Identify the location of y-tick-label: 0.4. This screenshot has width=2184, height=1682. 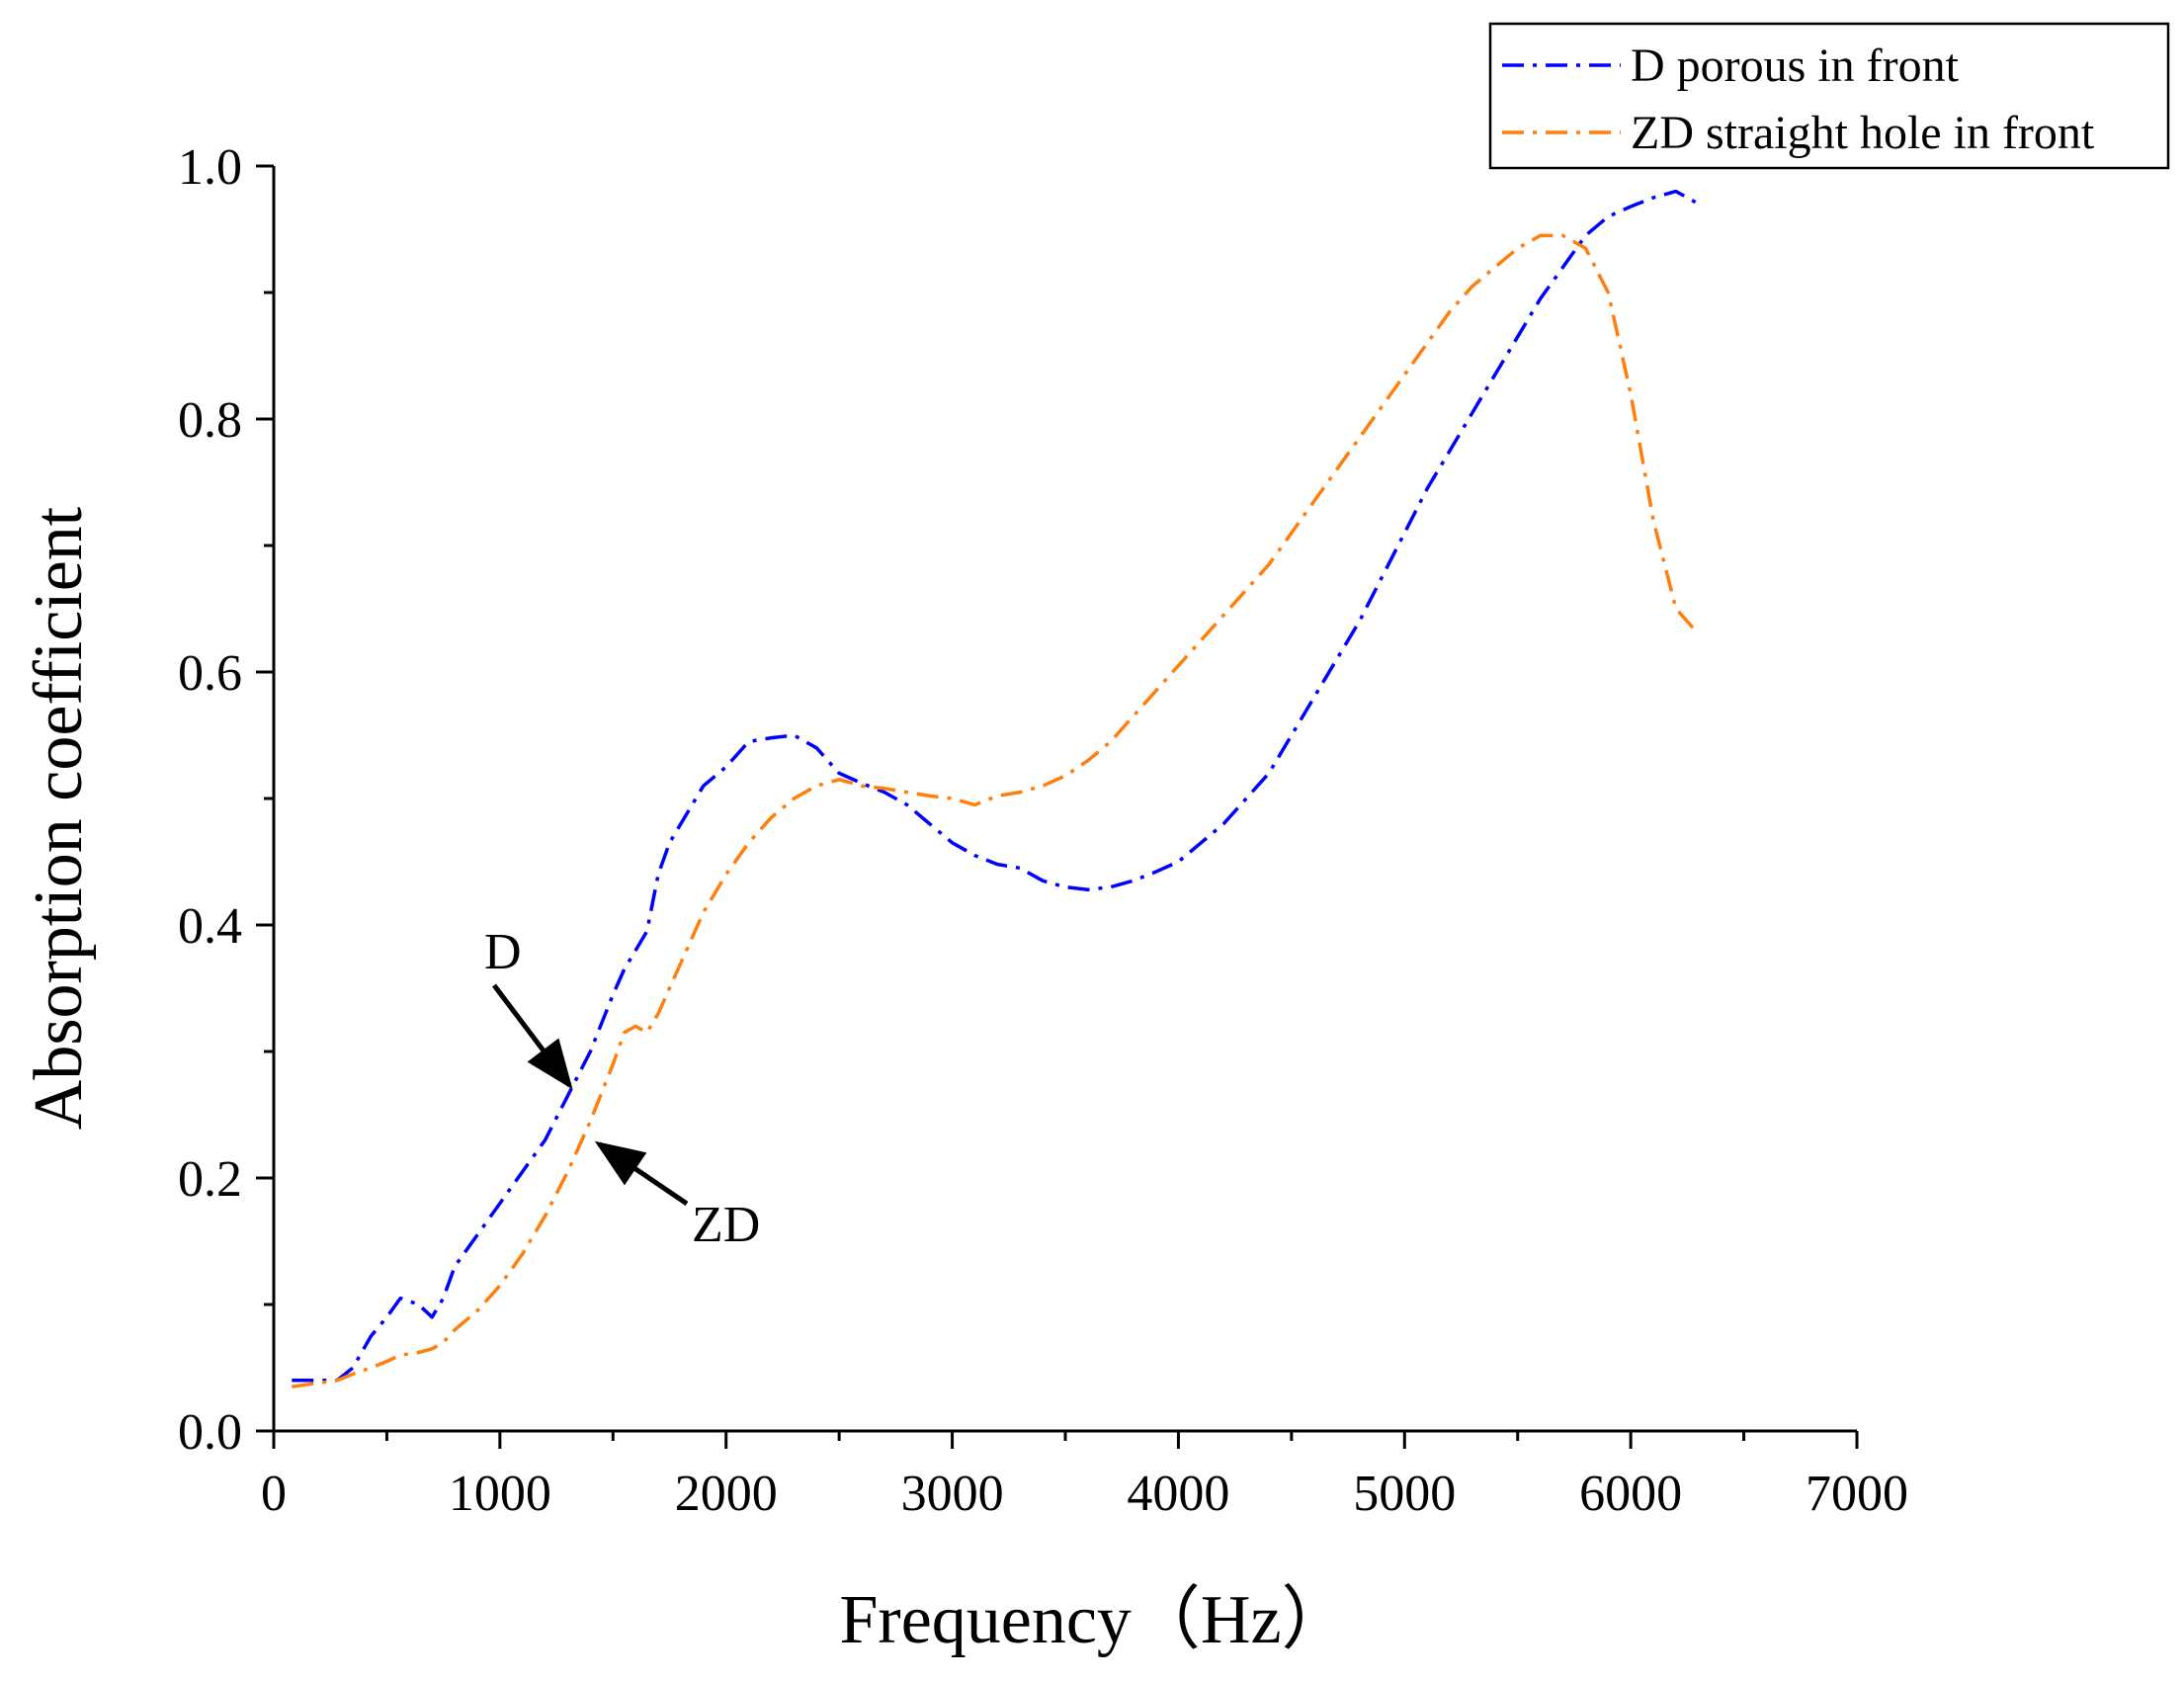
(210, 926).